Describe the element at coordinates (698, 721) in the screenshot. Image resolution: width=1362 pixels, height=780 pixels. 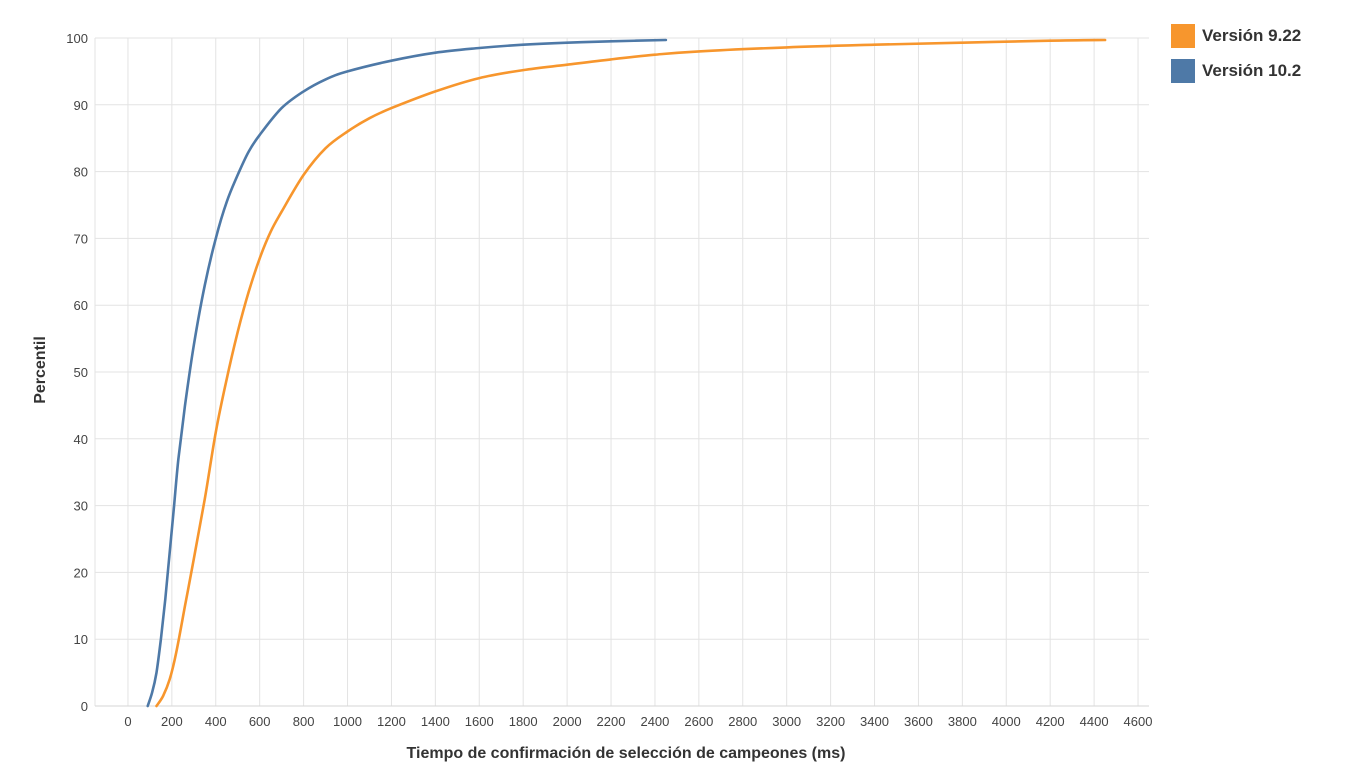
I see `x-tick-label: 2600` at that location.